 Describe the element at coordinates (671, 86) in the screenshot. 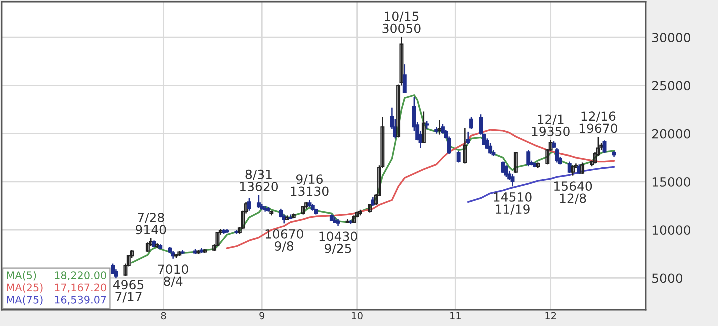

I see `y-tick-label: 25000` at that location.